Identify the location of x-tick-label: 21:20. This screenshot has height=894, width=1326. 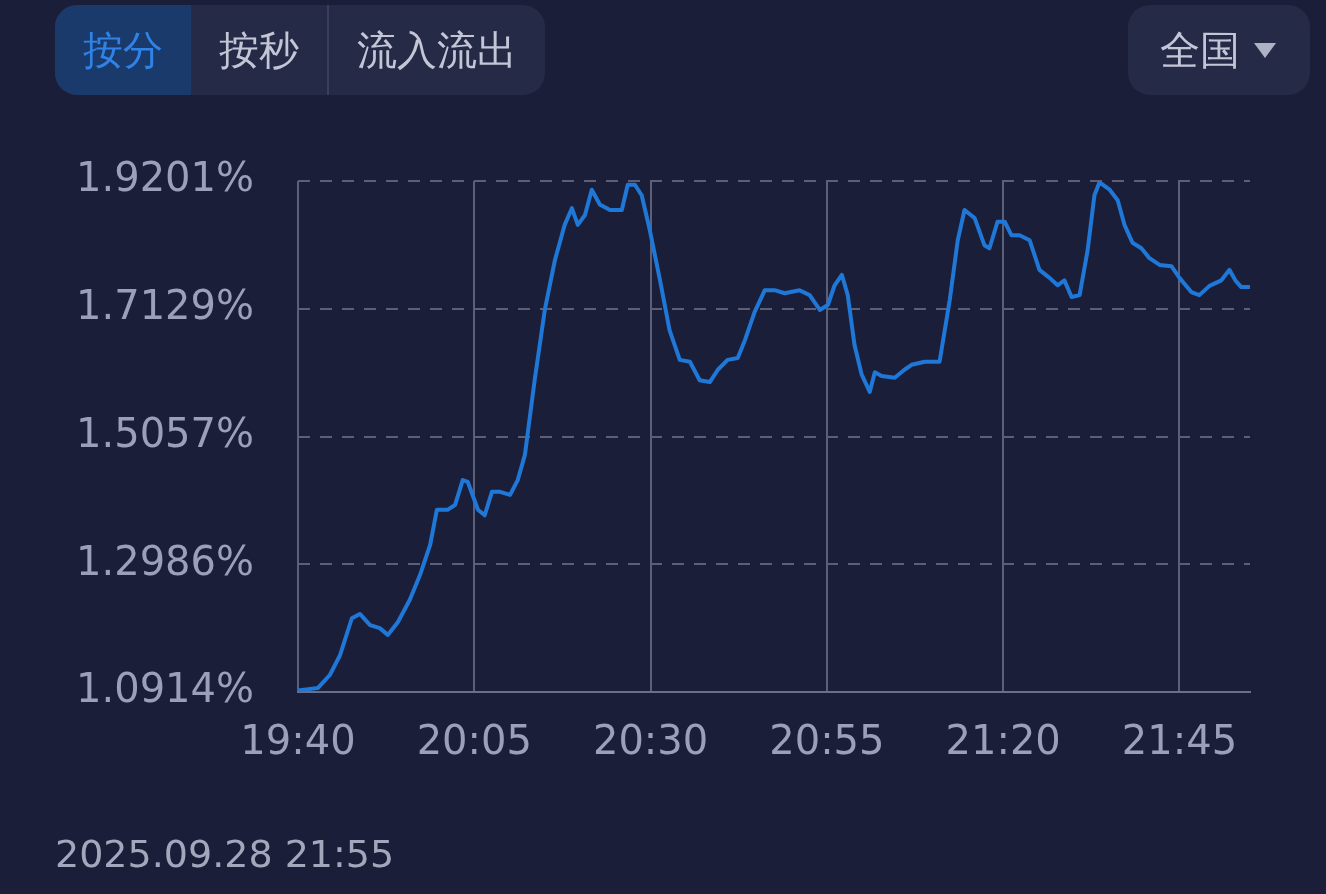
(1003, 740).